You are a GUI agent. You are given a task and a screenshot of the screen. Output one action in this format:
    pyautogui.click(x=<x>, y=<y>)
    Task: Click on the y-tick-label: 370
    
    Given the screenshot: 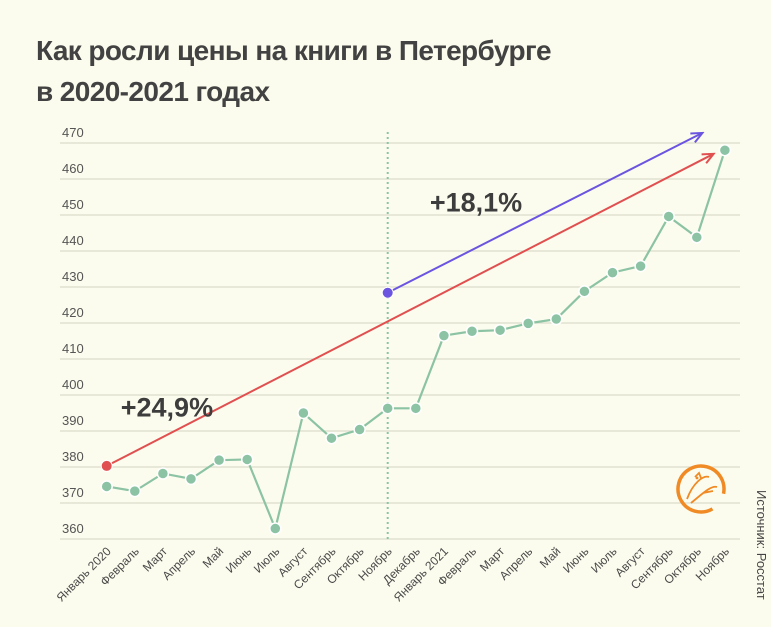 What is the action you would take?
    pyautogui.click(x=73, y=492)
    